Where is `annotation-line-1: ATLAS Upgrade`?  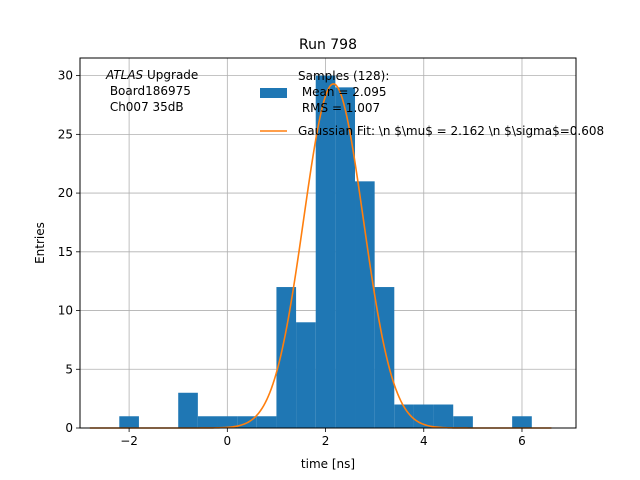 annotation-line-1: ATLAS Upgrade is located at coordinates (151, 75).